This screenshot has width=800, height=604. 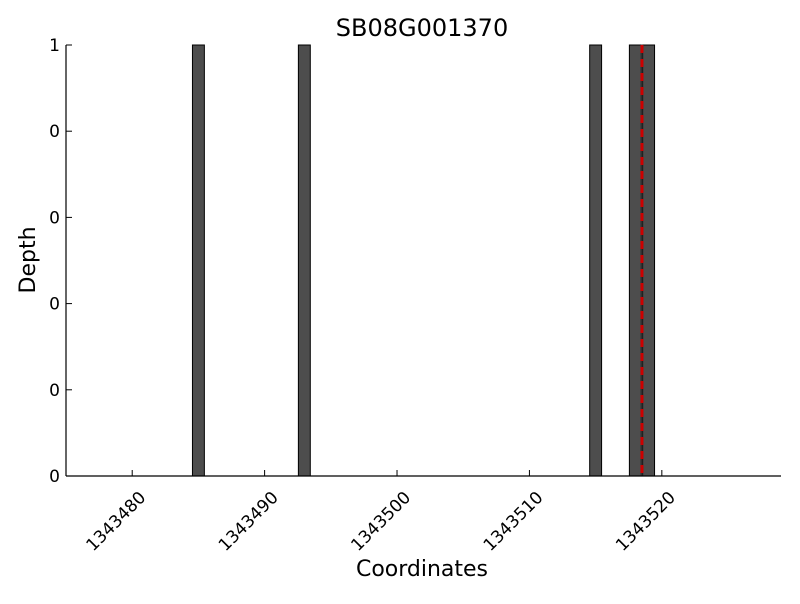 I want to click on chart-title: SB08G001370, so click(x=422, y=28).